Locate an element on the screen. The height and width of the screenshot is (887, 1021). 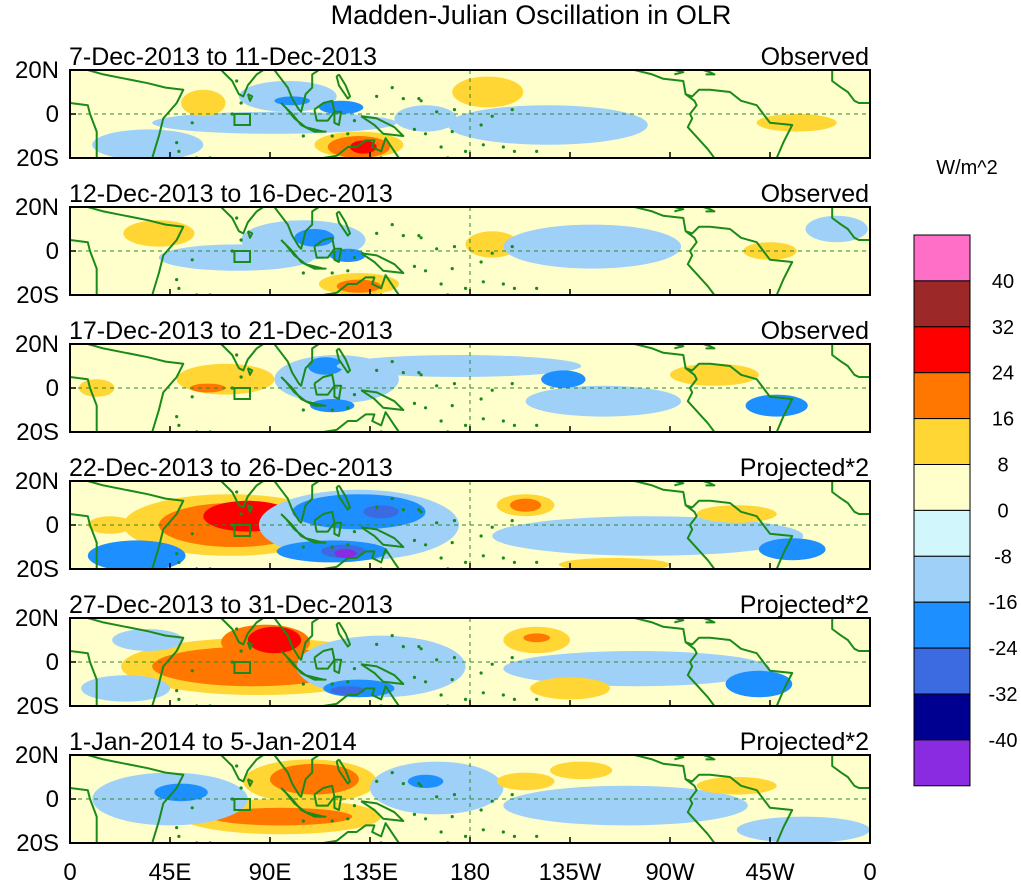
x-tick-label: 180 is located at coordinates (470, 872).